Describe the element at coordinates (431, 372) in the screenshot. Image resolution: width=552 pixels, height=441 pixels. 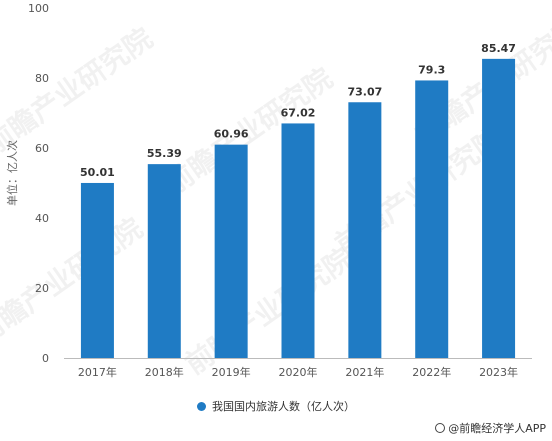
I see `x-tick-label: 2022年` at that location.